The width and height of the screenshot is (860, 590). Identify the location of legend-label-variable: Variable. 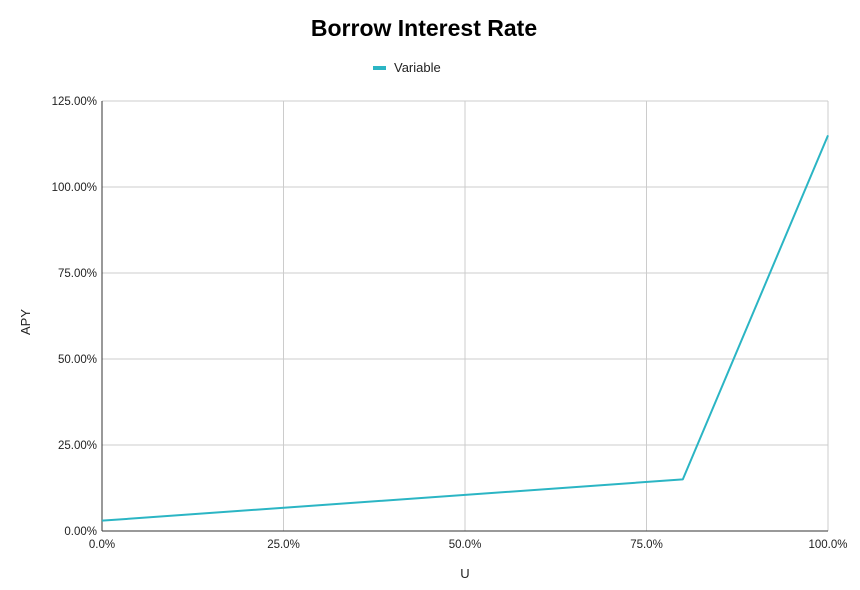
(417, 67).